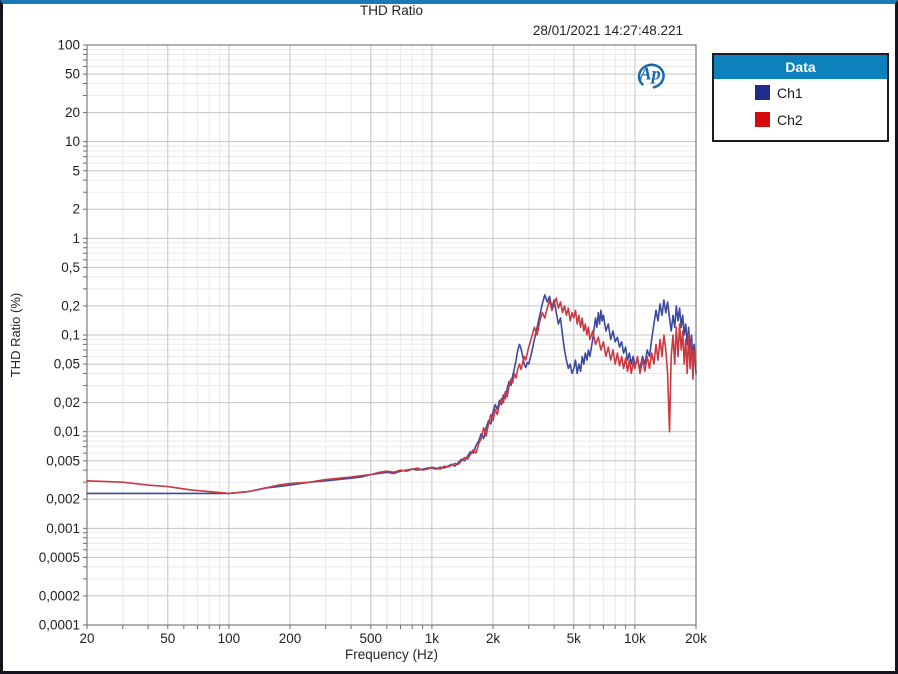  Describe the element at coordinates (72, 141) in the screenshot. I see `y-tick-label: 10` at that location.